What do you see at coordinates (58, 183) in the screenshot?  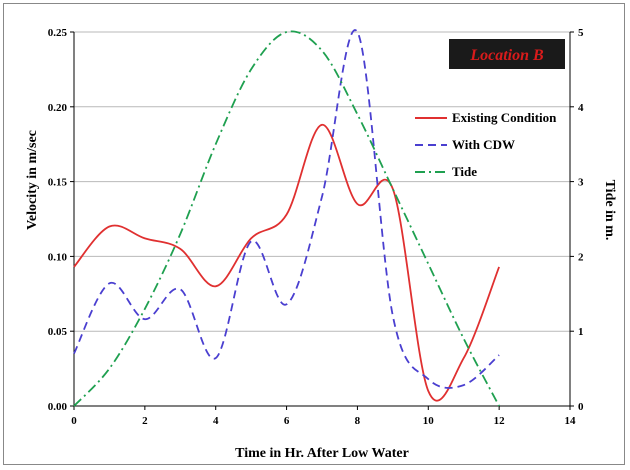 I see `y-tick-label: 0.15` at bounding box center [58, 183].